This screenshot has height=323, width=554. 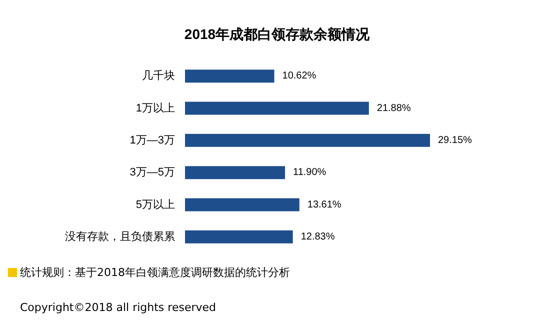 I want to click on y-tick-label: 3万—5万, so click(x=152, y=172).